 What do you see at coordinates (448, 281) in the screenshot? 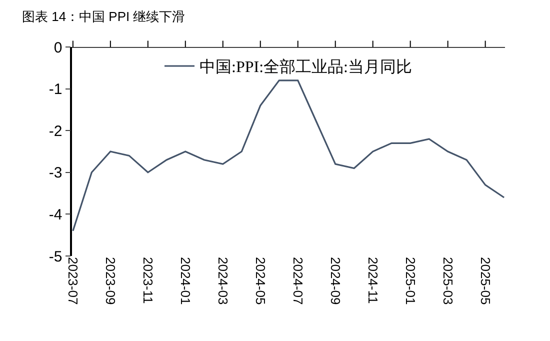
I see `x-tick-label: 2025-03` at bounding box center [448, 281].